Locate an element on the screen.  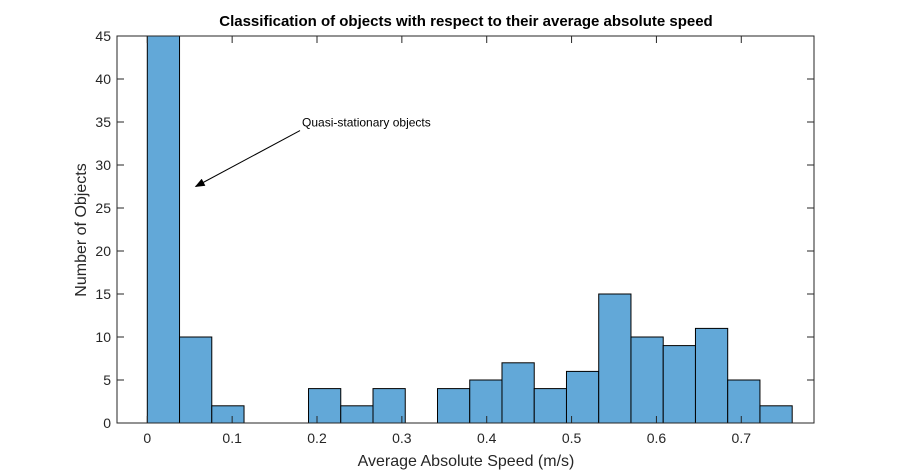
x-tick-label: 0.6 is located at coordinates (657, 438).